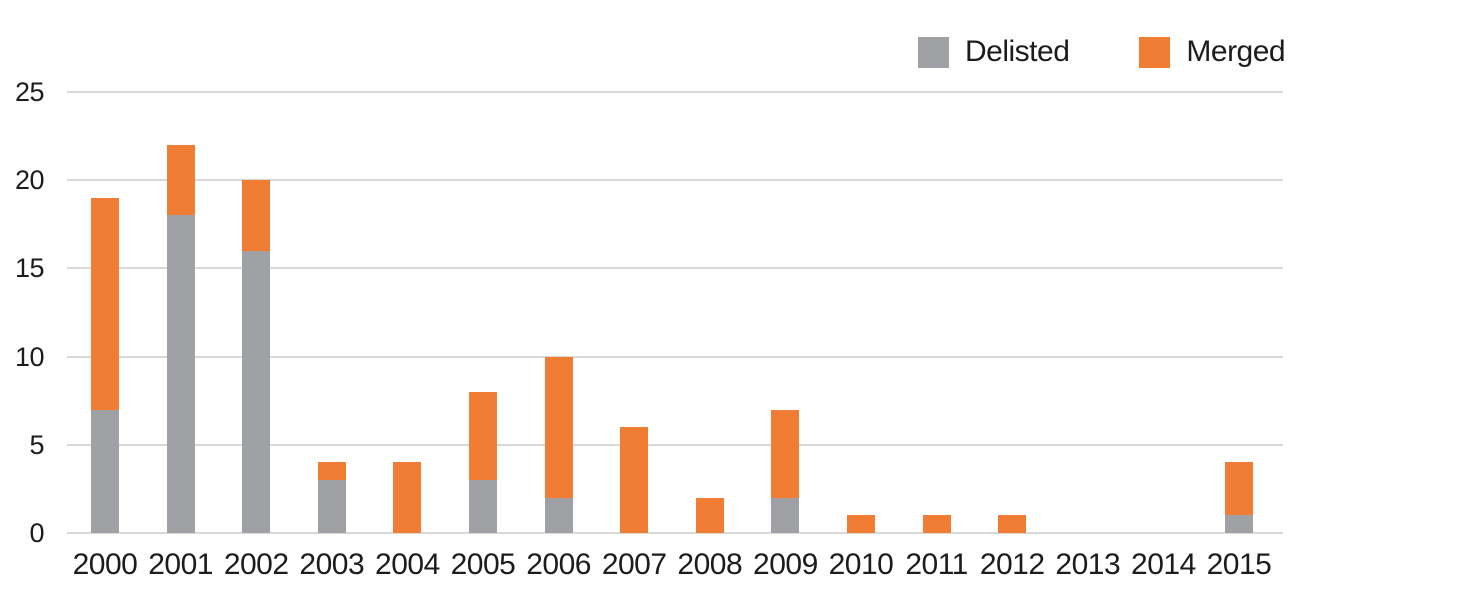 The height and width of the screenshot is (614, 1480). Describe the element at coordinates (180, 374) in the screenshot. I see `bar-2001-delisted-segment` at that location.